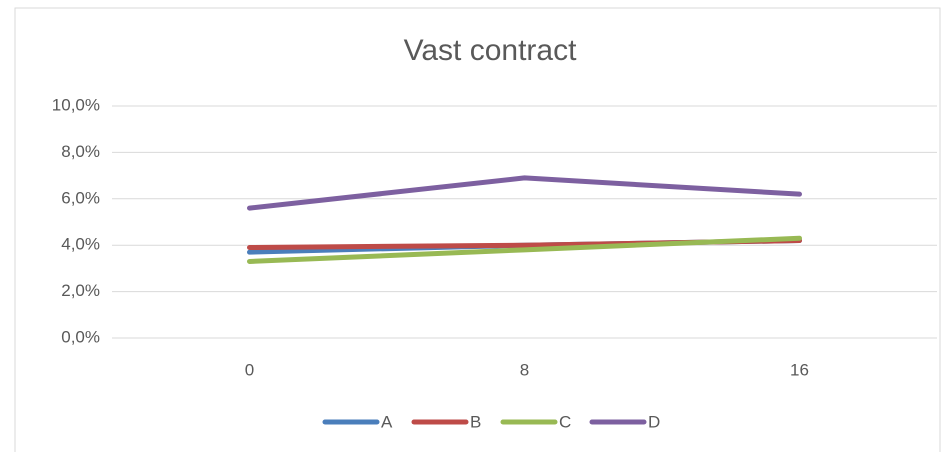 This screenshot has height=452, width=951. Describe the element at coordinates (80, 197) in the screenshot. I see `y-tick-label: 6,0%` at that location.